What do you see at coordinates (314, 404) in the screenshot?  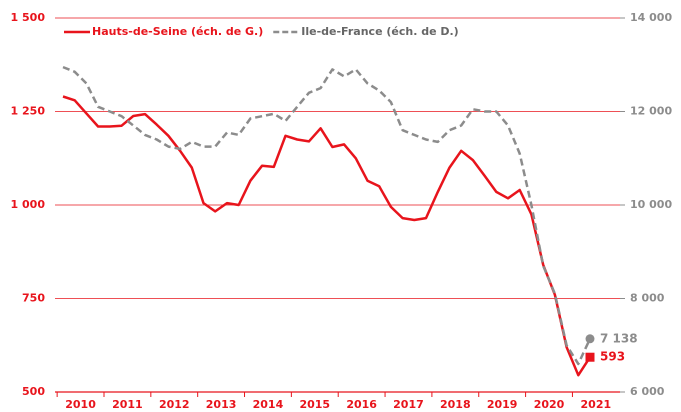 I see `x-tick-label: 2015` at bounding box center [314, 404].